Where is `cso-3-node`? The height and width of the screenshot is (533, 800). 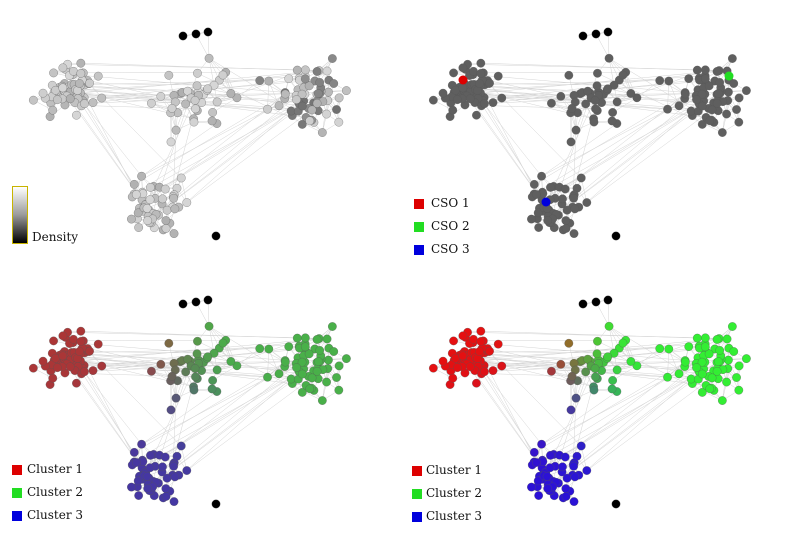
cso-3-node is located at coordinates (546, 202).